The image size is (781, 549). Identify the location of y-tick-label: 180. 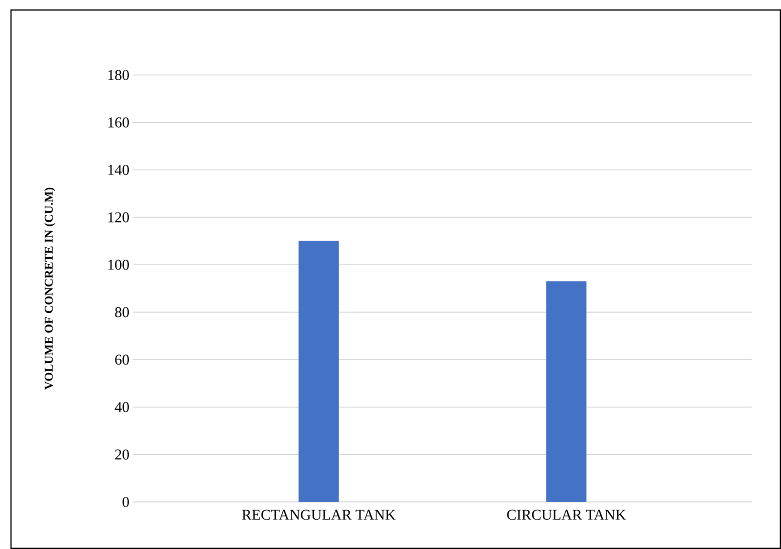
(118, 75).